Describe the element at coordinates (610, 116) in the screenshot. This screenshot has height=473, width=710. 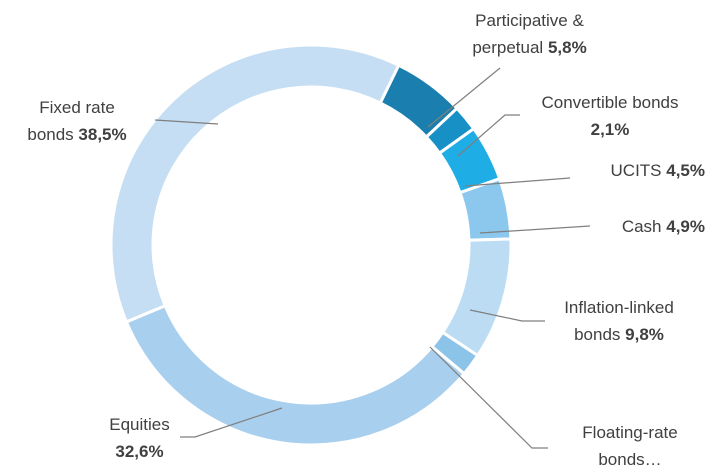
I see `segment-label: Convertible bonds 2,1%` at that location.